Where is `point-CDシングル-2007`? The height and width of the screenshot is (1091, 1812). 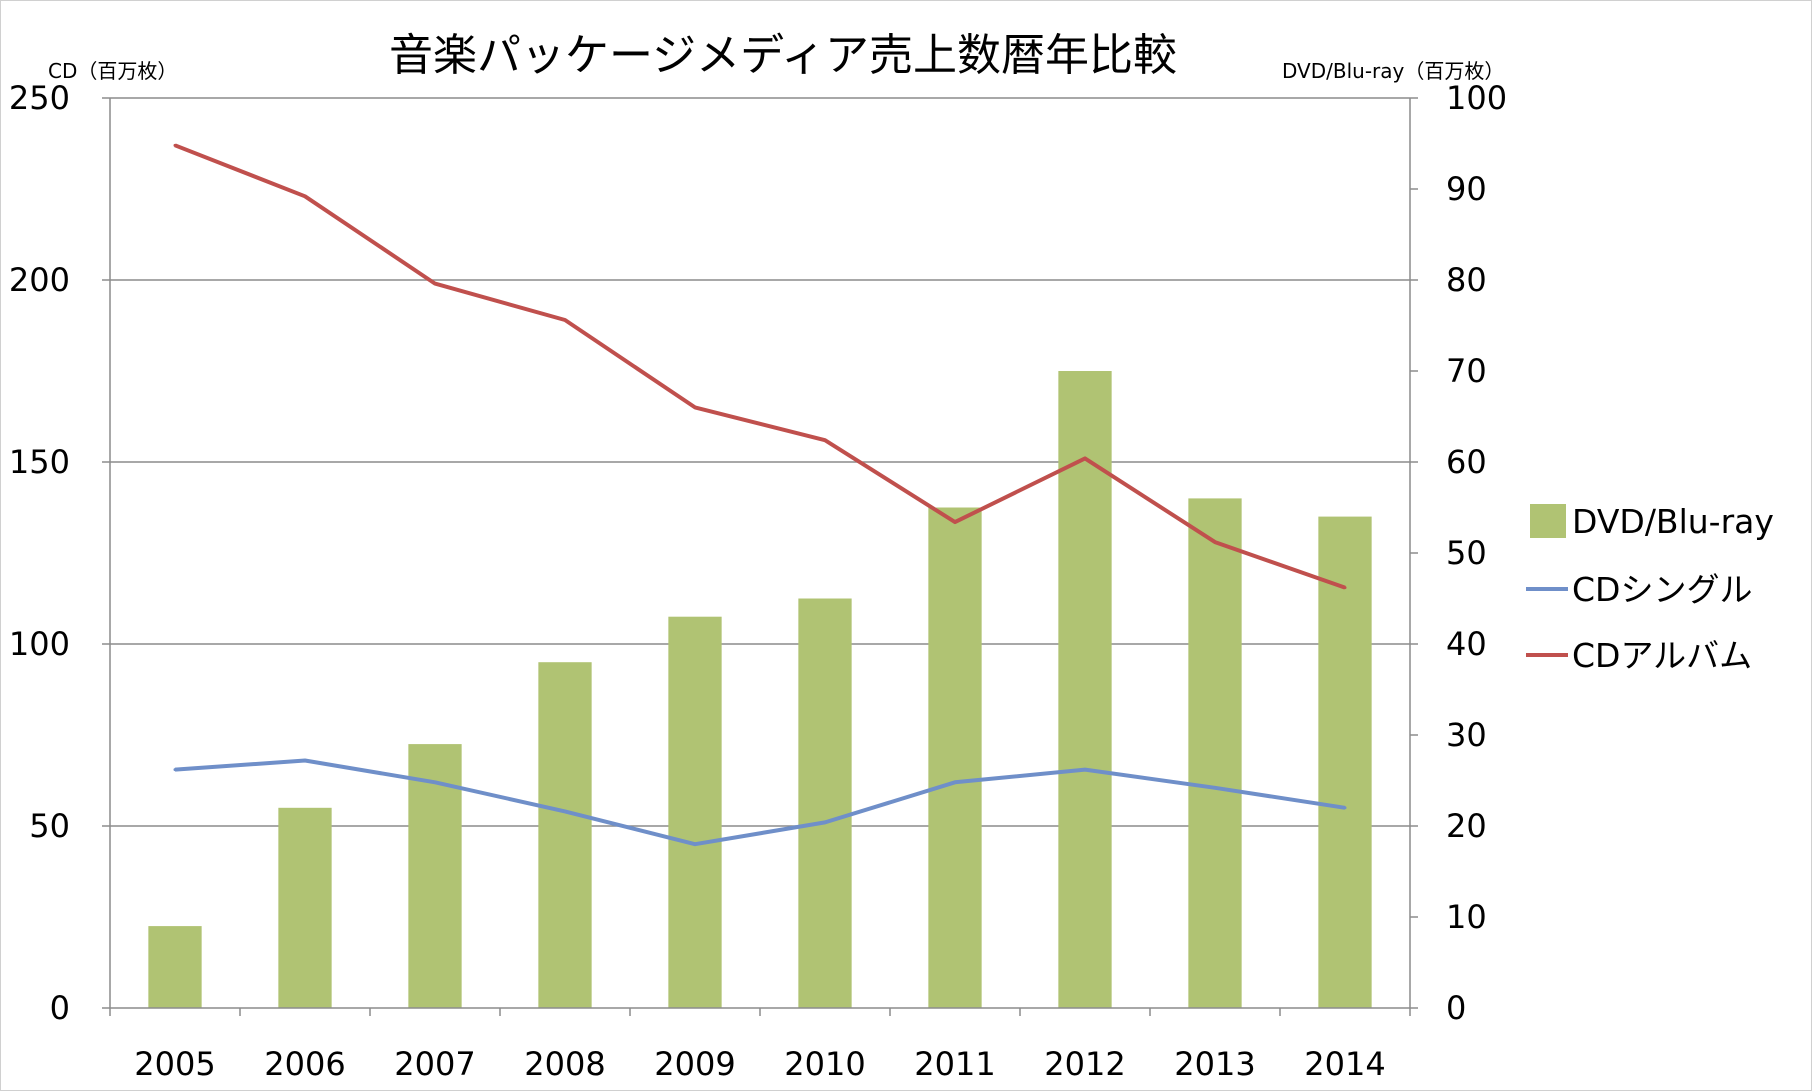 point-CDシングル-2007 is located at coordinates (435, 782).